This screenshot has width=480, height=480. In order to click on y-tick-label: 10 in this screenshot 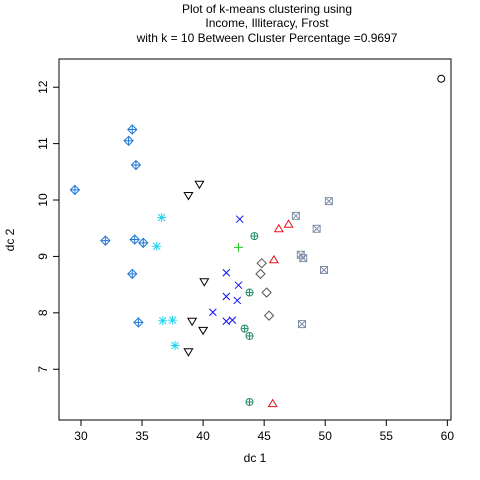, I will do `click(43, 200)`.